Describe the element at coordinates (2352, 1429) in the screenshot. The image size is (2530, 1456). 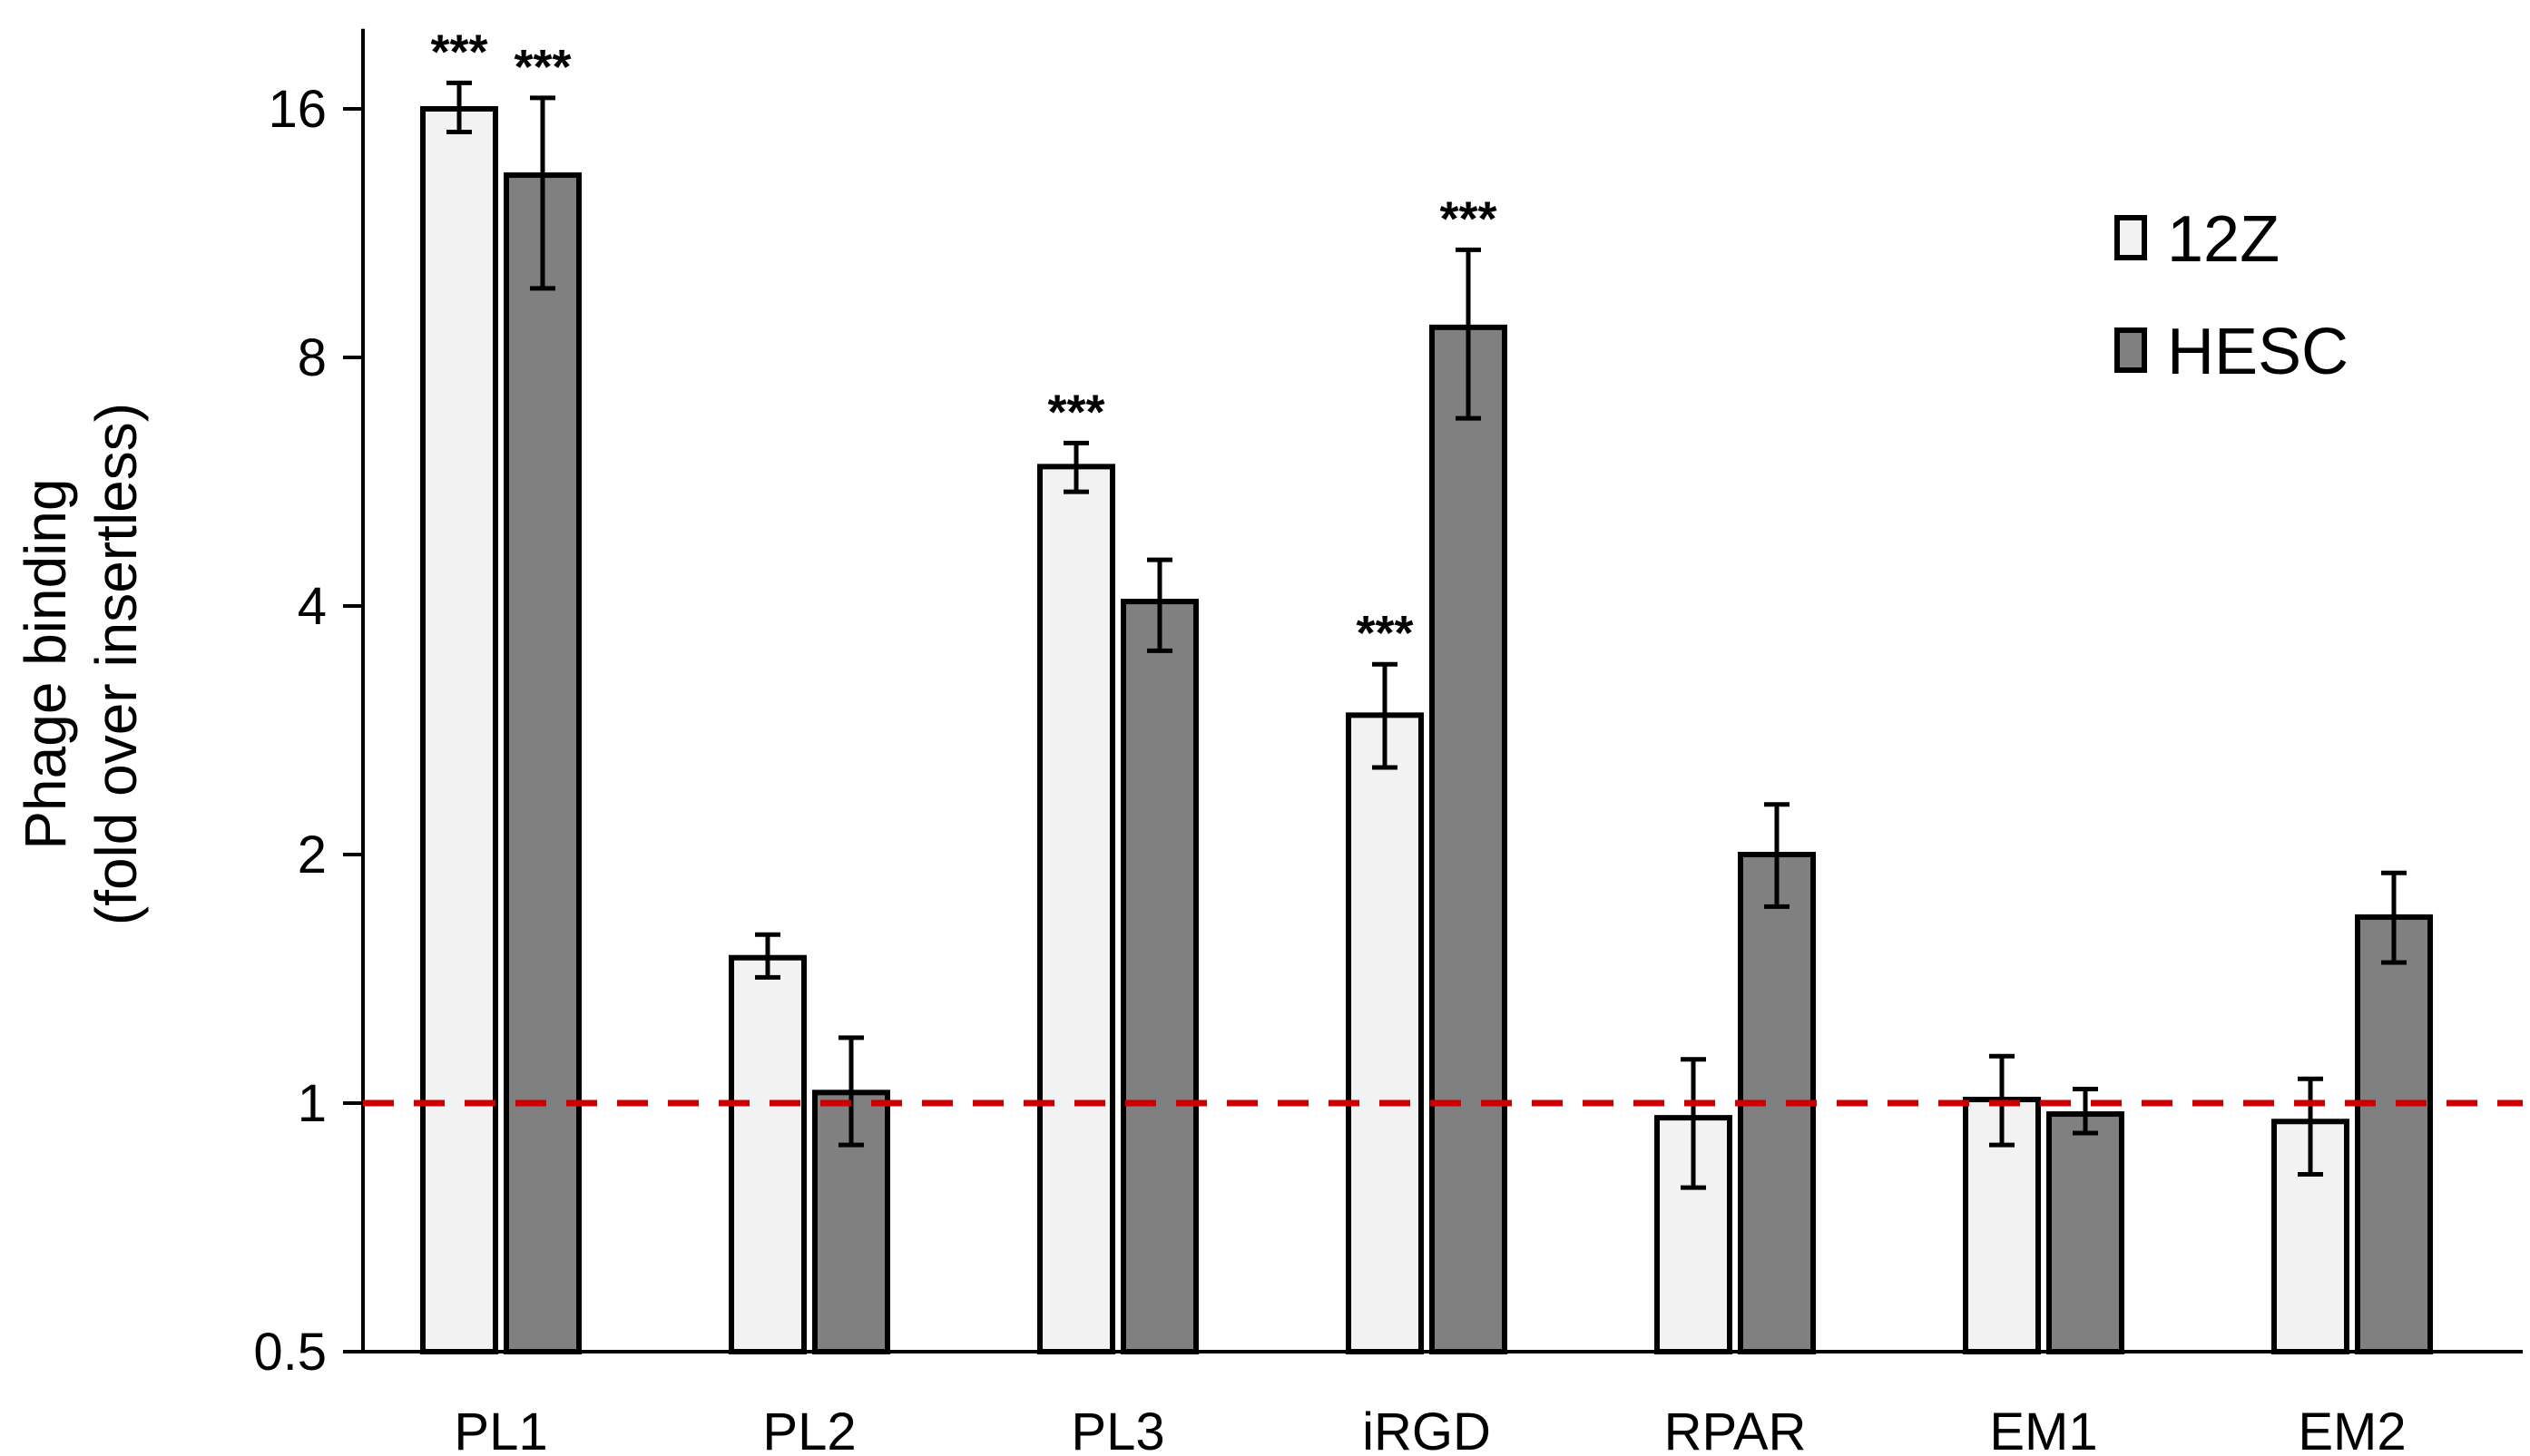
I see `x-category-label: EM2` at that location.